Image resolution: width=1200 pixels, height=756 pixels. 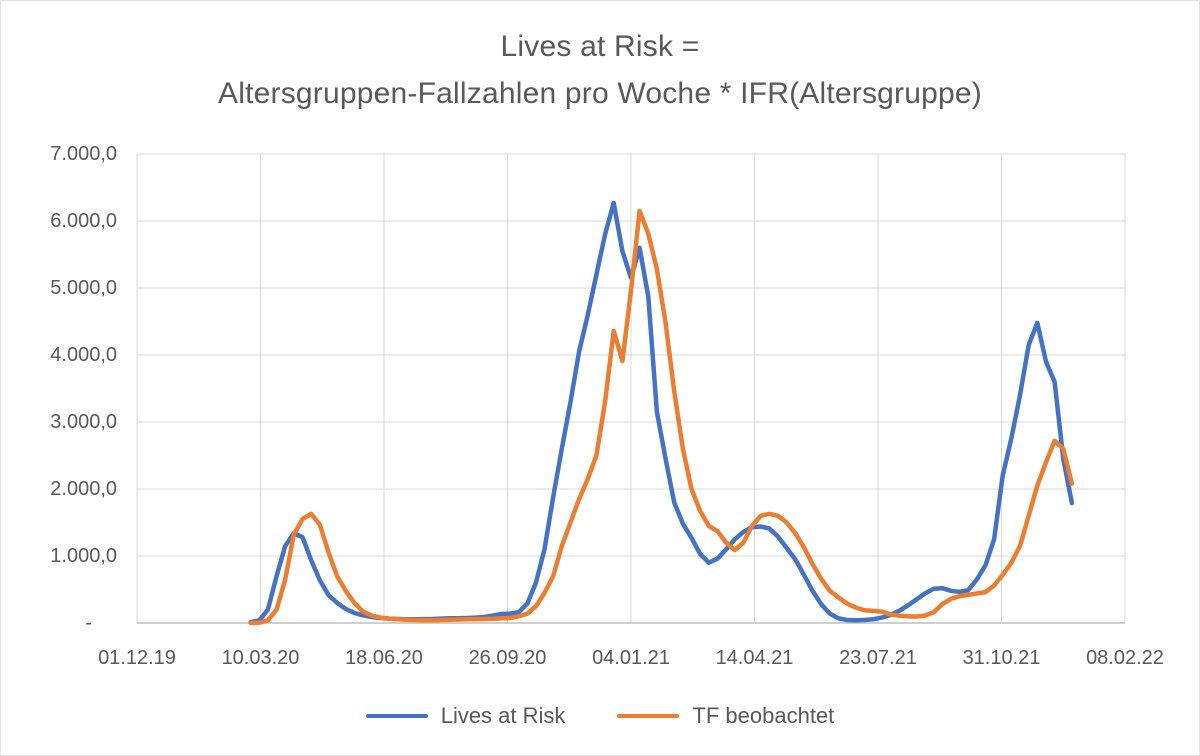 What do you see at coordinates (763, 715) in the screenshot?
I see `legend-label-tf-beobachtet: TF beobachtet` at bounding box center [763, 715].